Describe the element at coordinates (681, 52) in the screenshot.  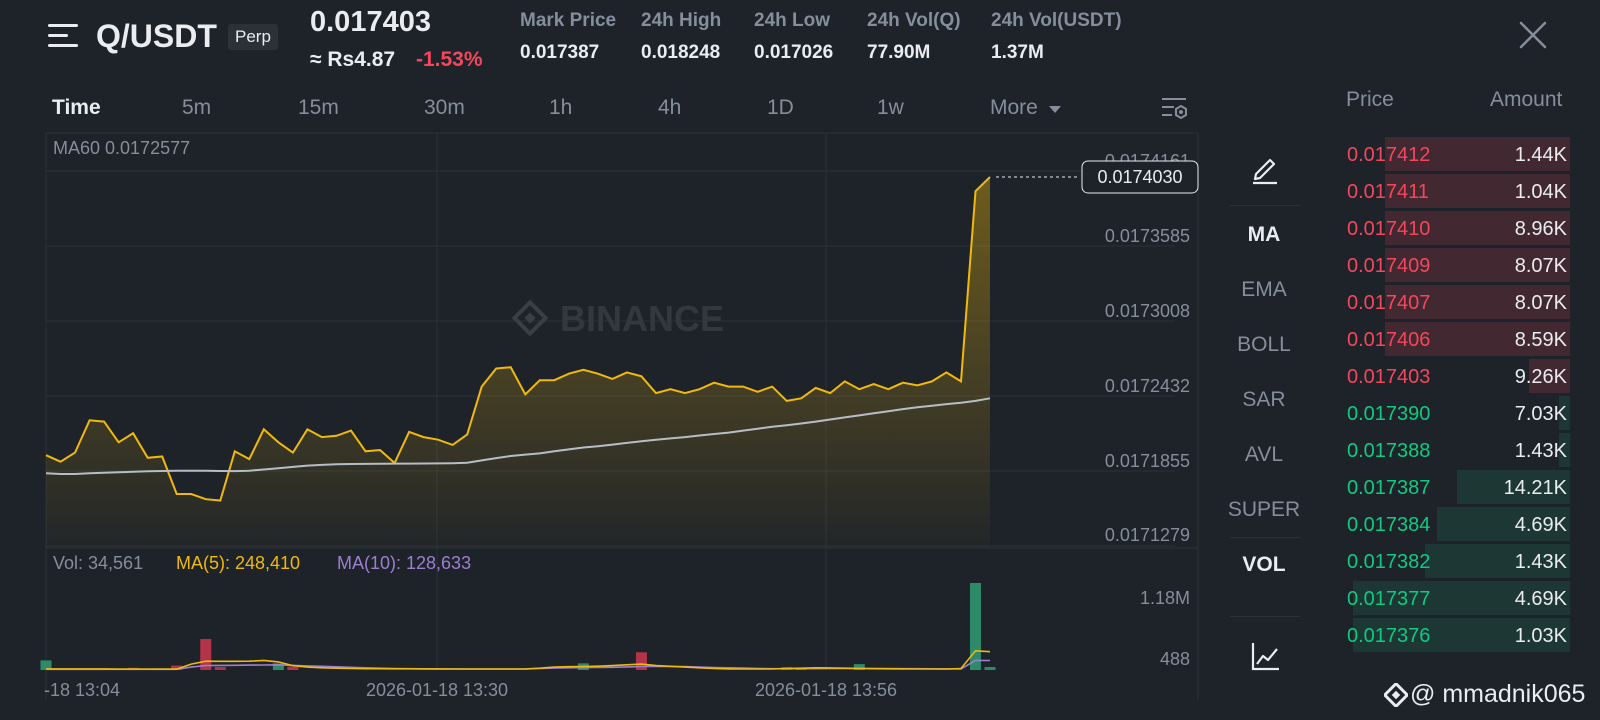
I see `stat-value-24h-high: 0.018248` at that location.